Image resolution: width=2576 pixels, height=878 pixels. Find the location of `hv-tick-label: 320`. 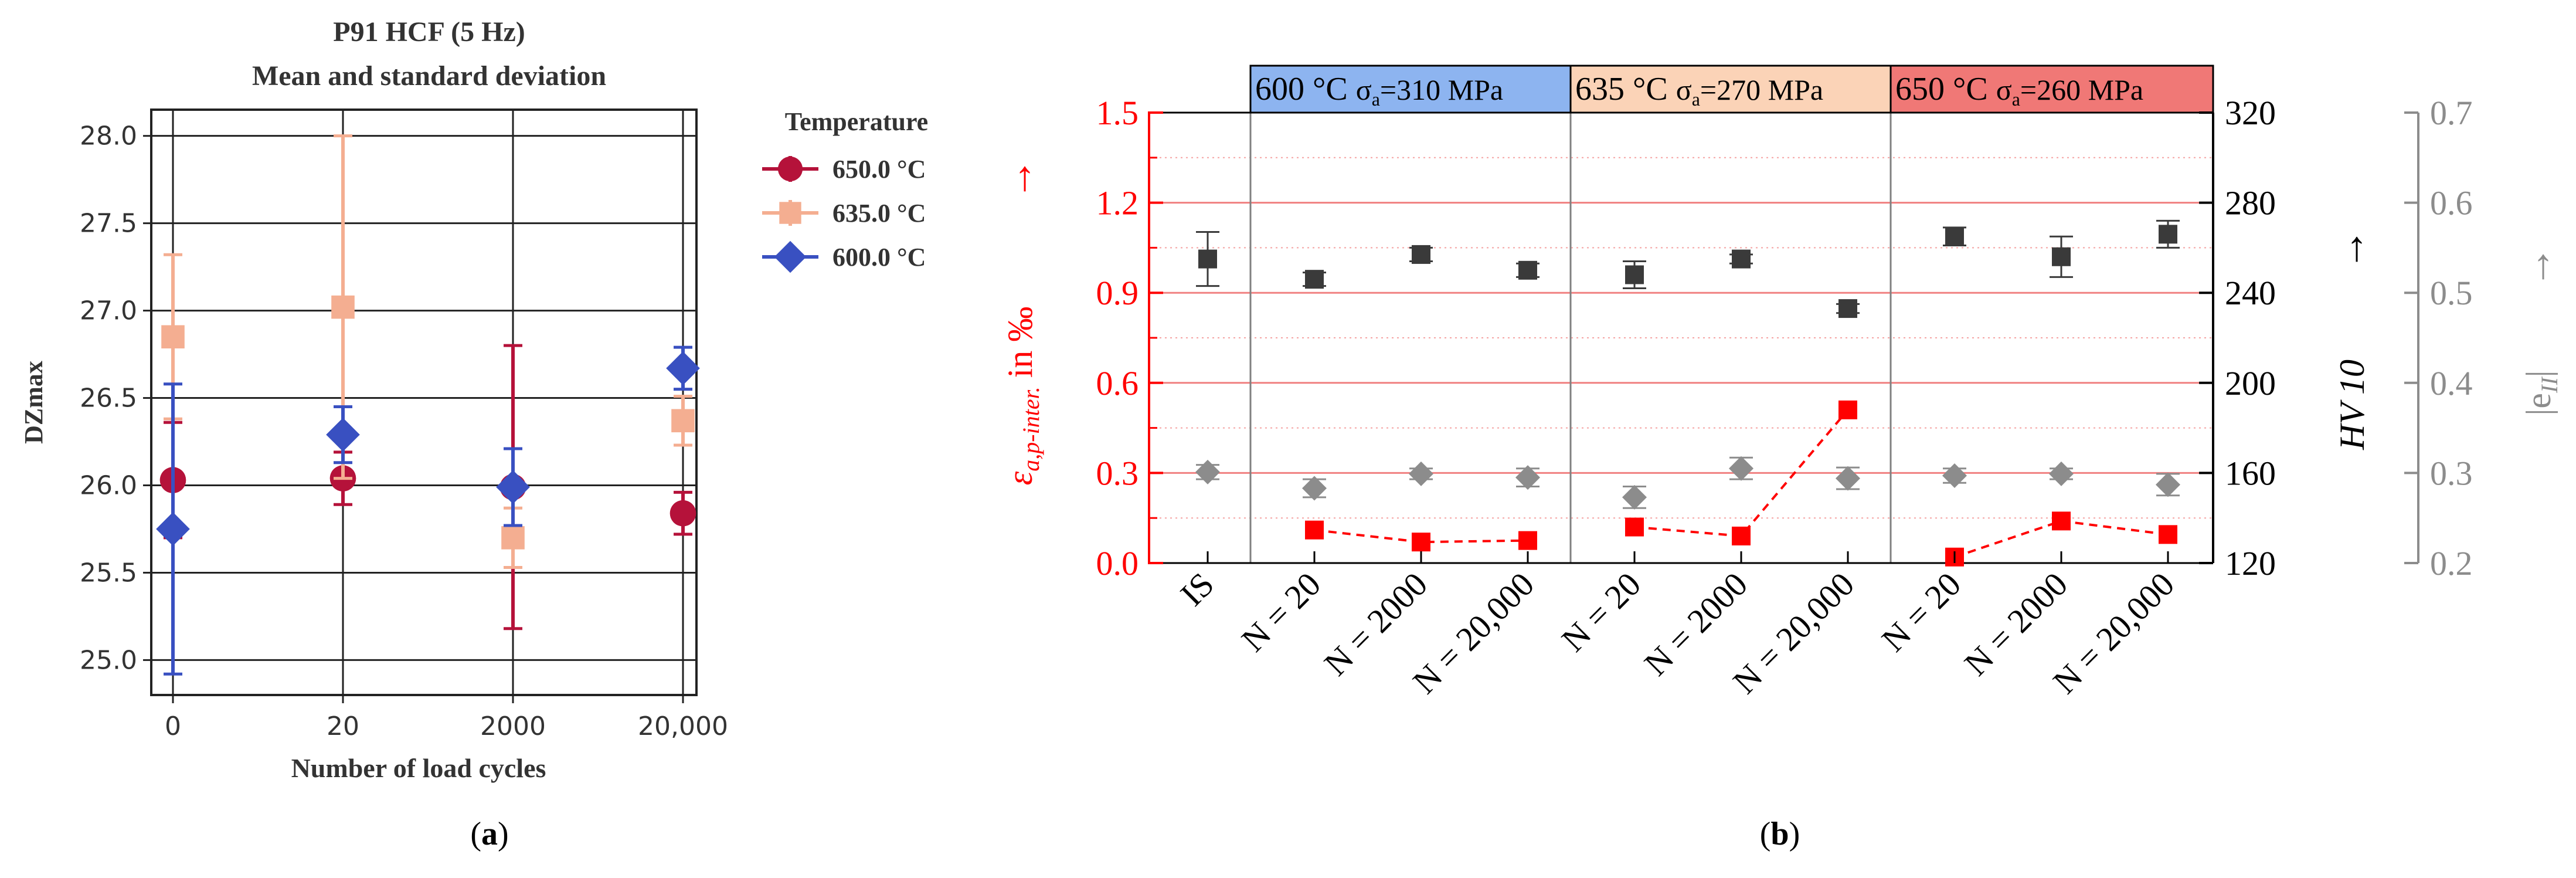

hv-tick-label: 320 is located at coordinates (2251, 113).